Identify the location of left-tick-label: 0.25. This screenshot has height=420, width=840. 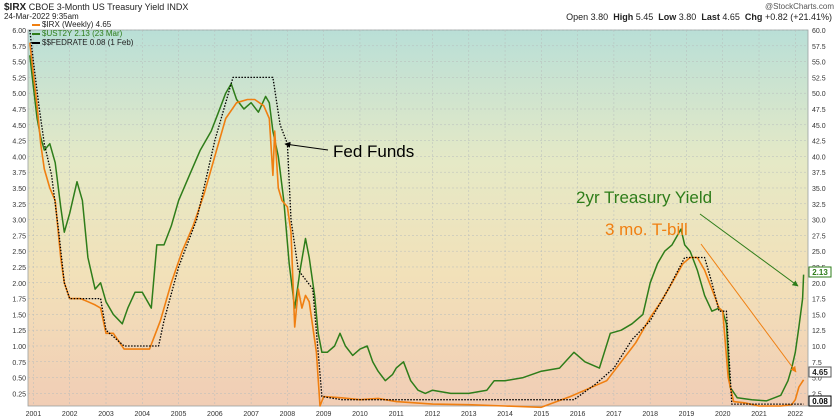
(19, 394).